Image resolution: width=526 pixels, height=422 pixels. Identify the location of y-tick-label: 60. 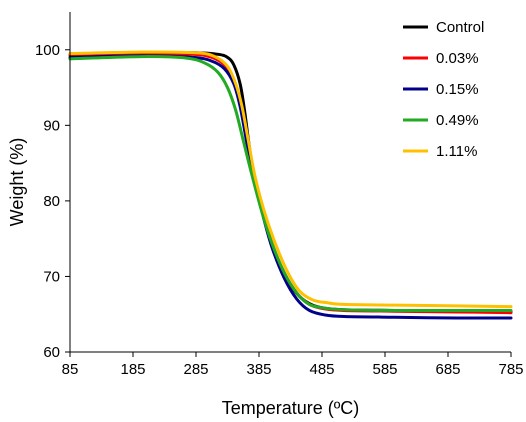
(51, 352).